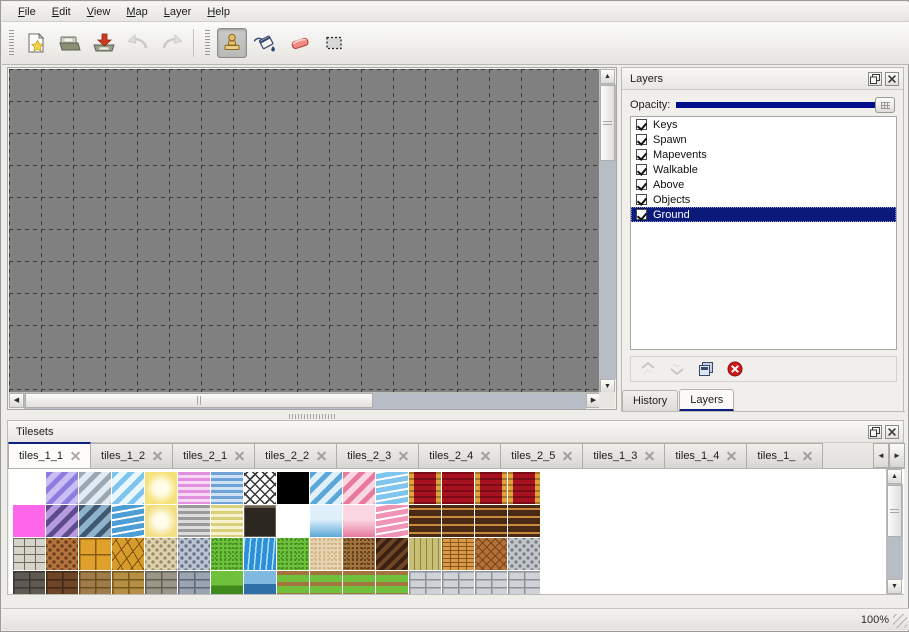 This screenshot has width=909, height=632. Describe the element at coordinates (425, 554) in the screenshot. I see `tile-wood-planks-vert` at that location.